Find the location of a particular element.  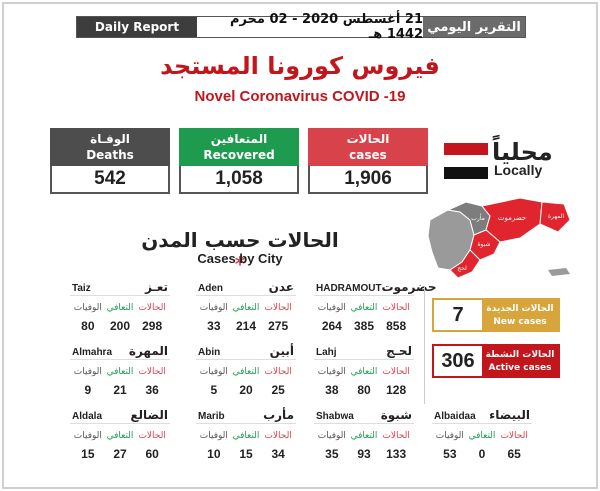

city-values: 264 385 858 is located at coordinates (364, 326).